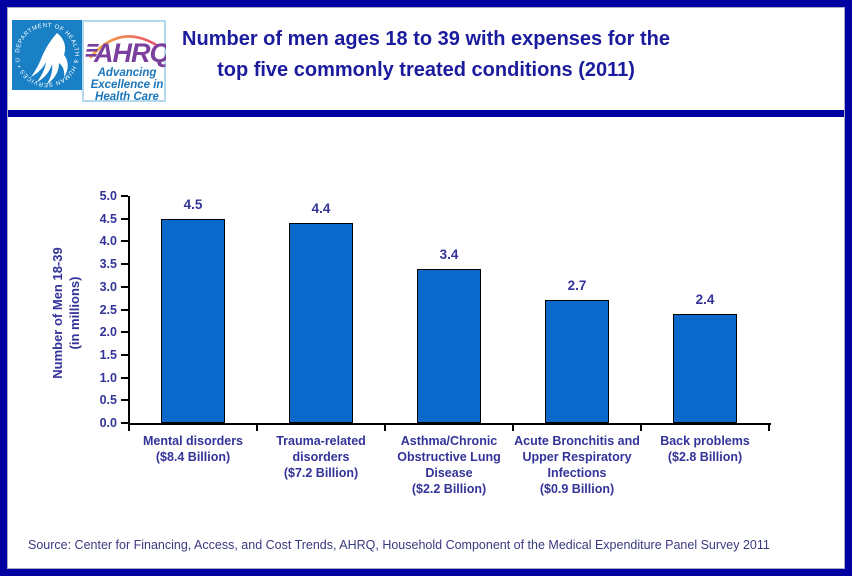  What do you see at coordinates (49, 58) in the screenshot?
I see `hhs-eagle-icon` at bounding box center [49, 58].